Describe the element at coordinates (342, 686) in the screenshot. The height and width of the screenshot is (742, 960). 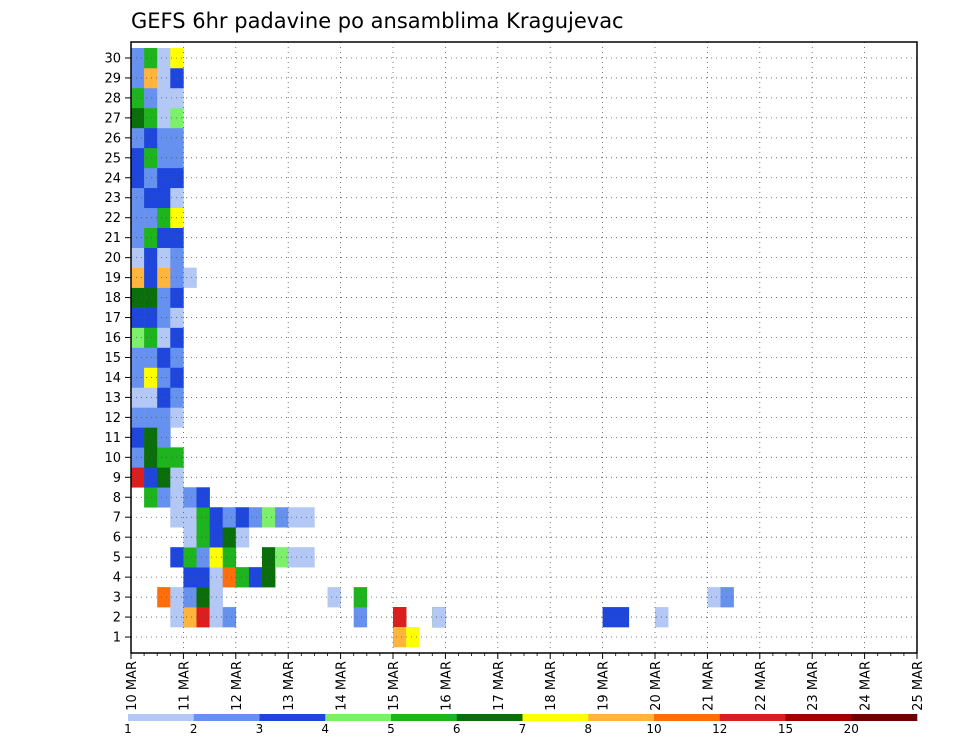
I see `x-tick-label: 14 MAR` at that location.